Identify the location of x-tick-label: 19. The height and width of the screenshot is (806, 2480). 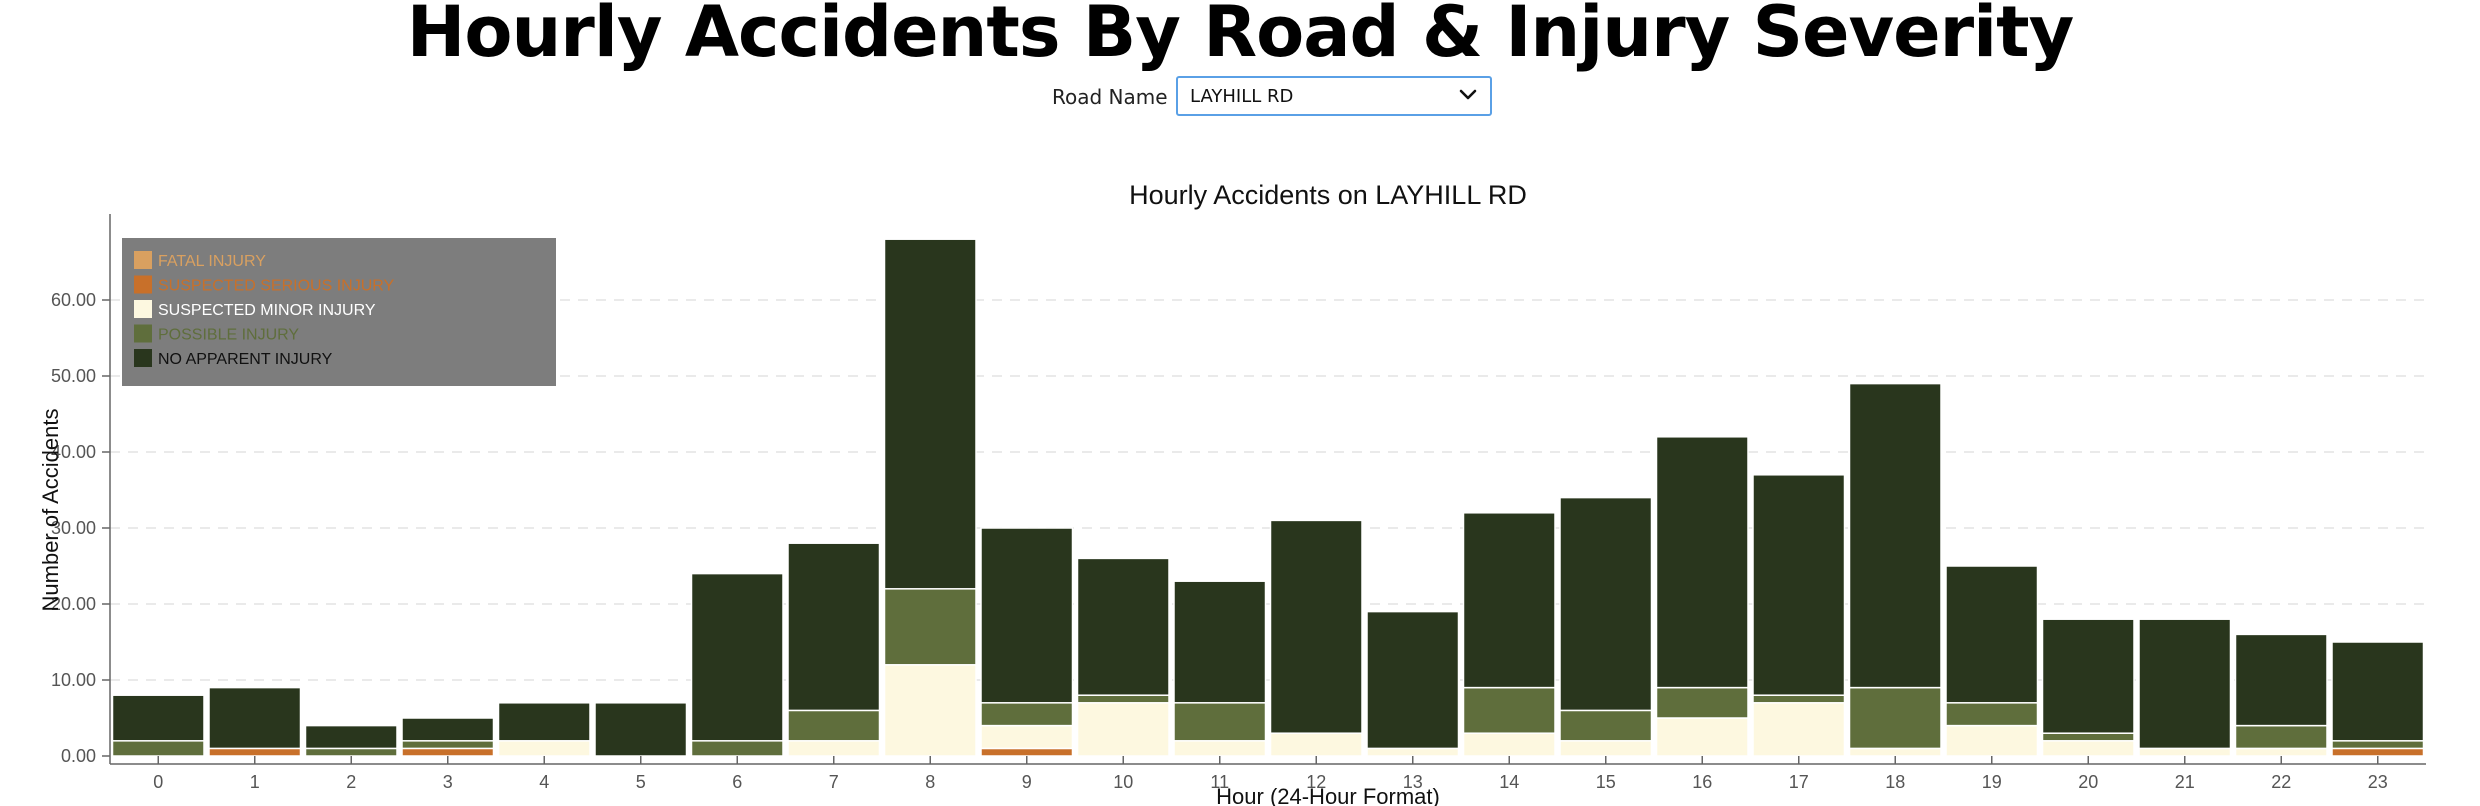
(1992, 782).